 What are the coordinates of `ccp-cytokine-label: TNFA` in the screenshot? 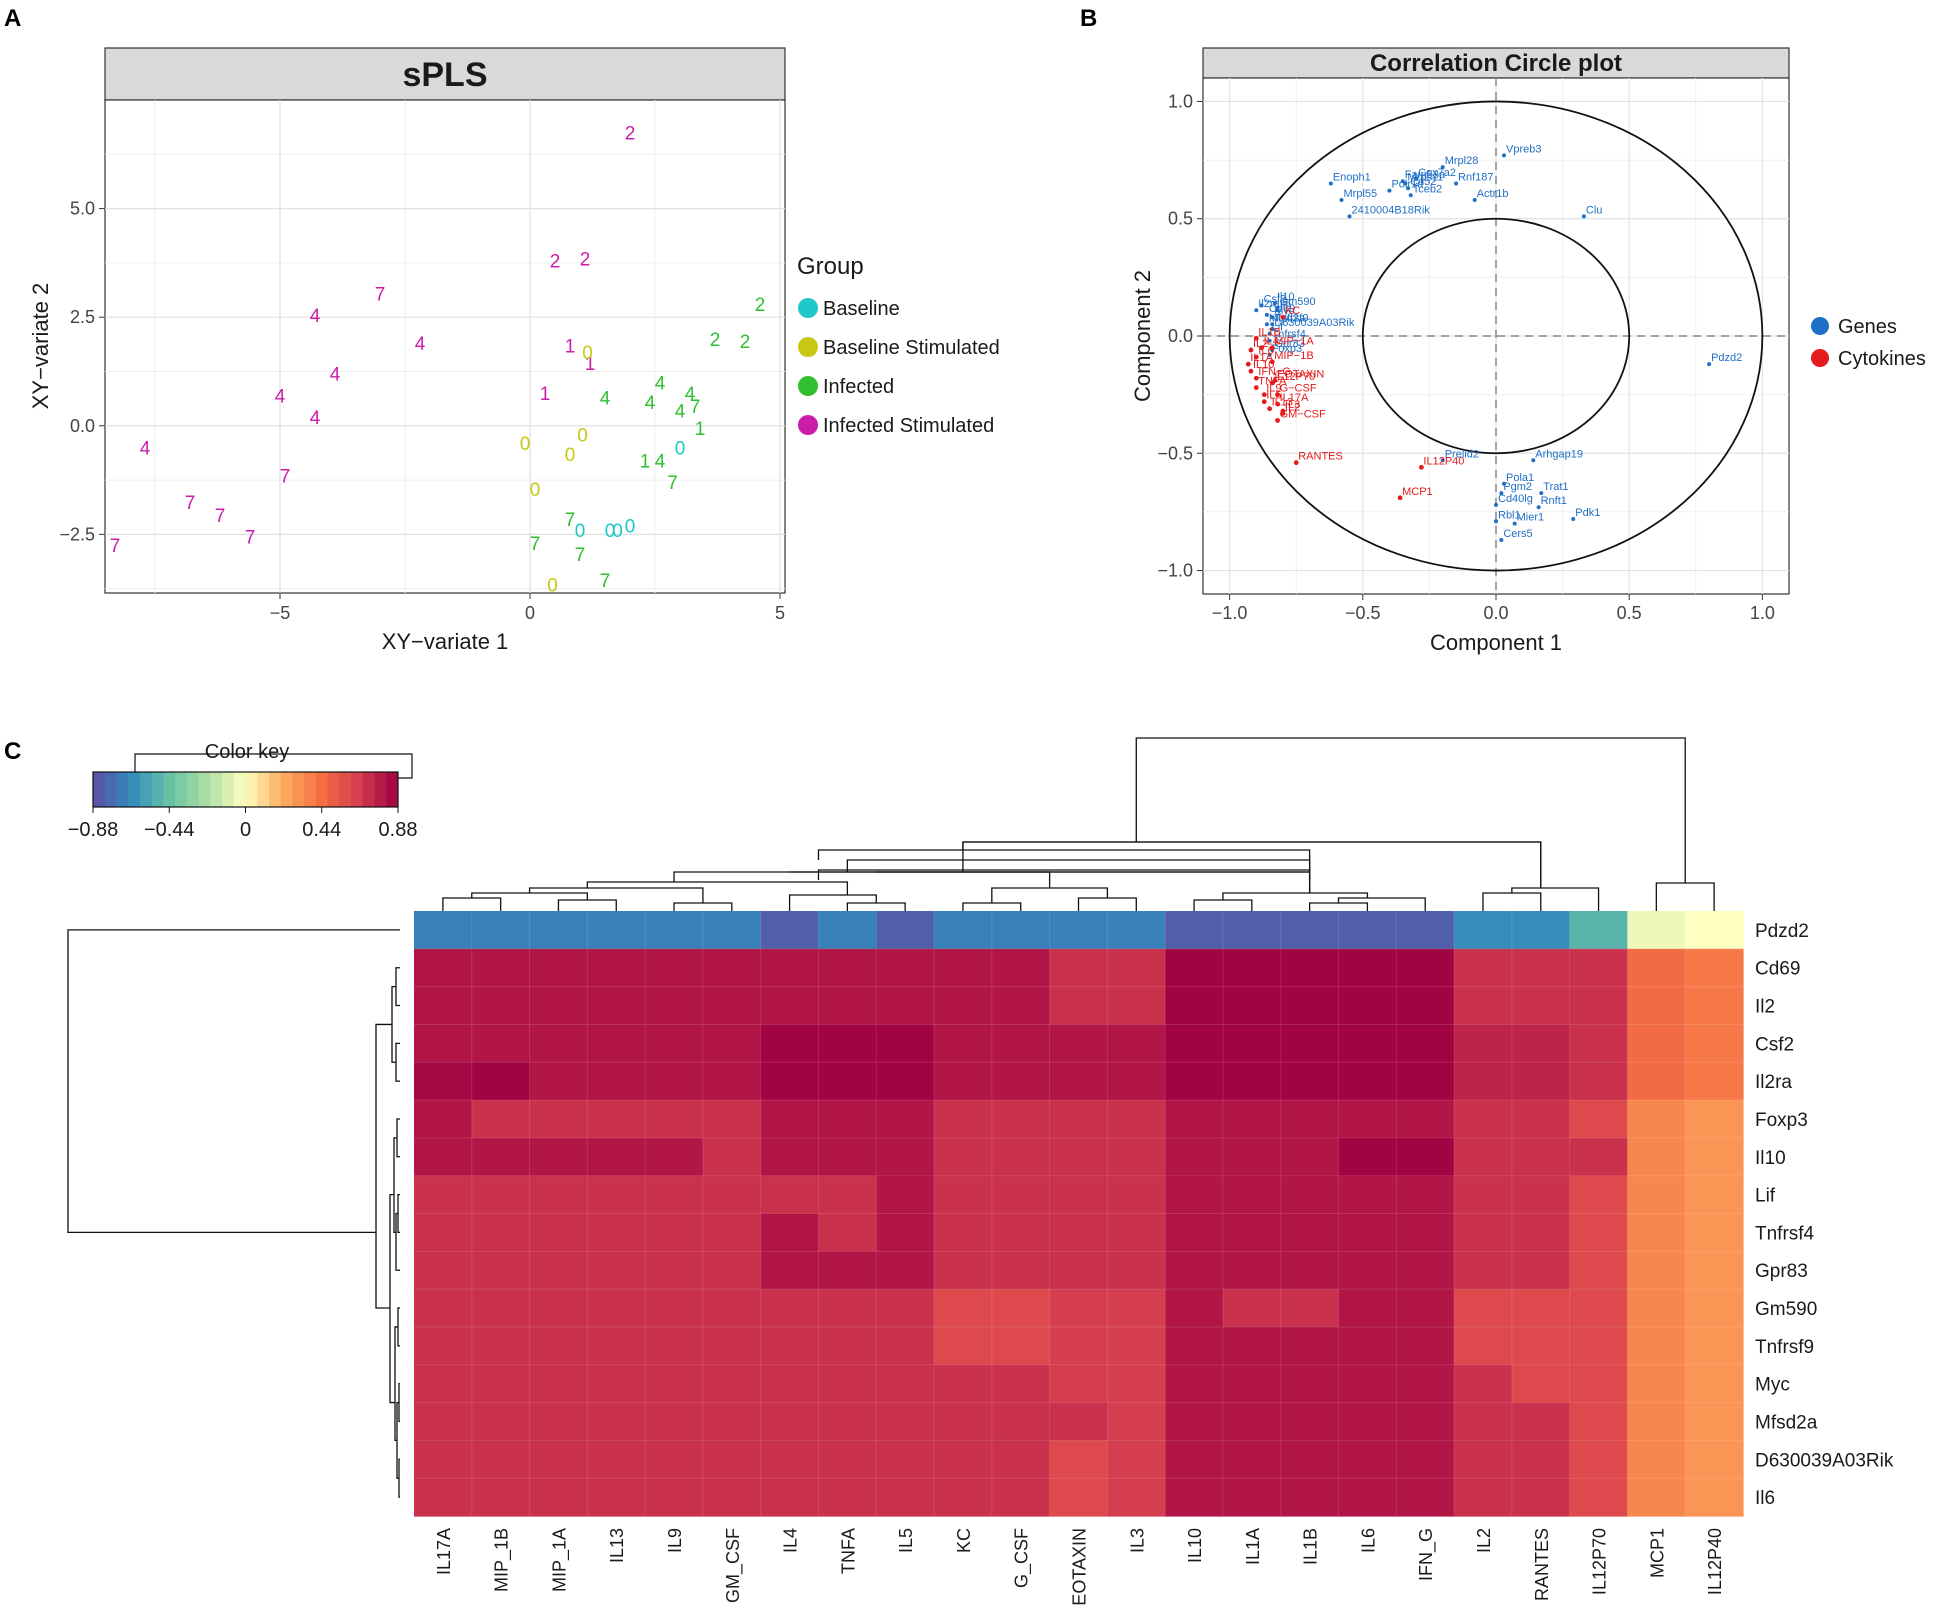 It's located at (1272, 382).